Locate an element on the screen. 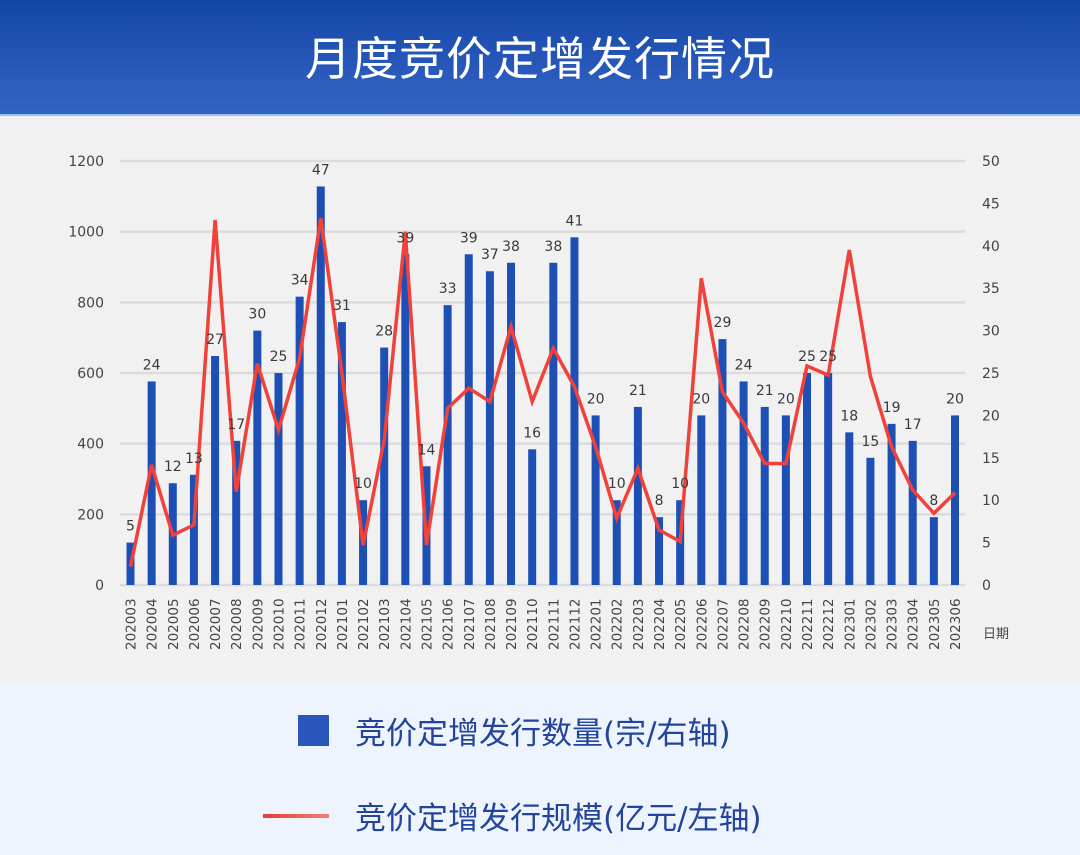 The width and height of the screenshot is (1080, 855). legend-item-line: 竞价定增发行规模(亿元/左轴) is located at coordinates (512, 815).